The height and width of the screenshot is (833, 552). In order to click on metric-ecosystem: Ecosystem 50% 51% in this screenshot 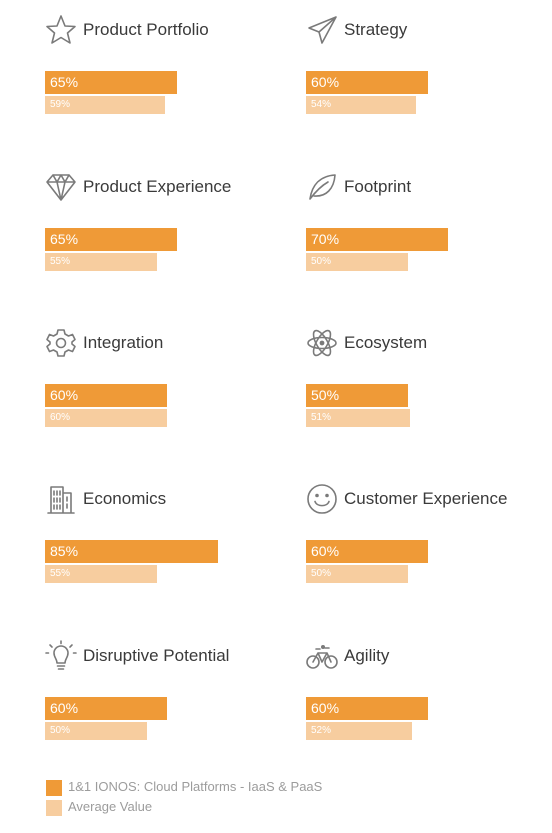, I will do `click(429, 377)`.